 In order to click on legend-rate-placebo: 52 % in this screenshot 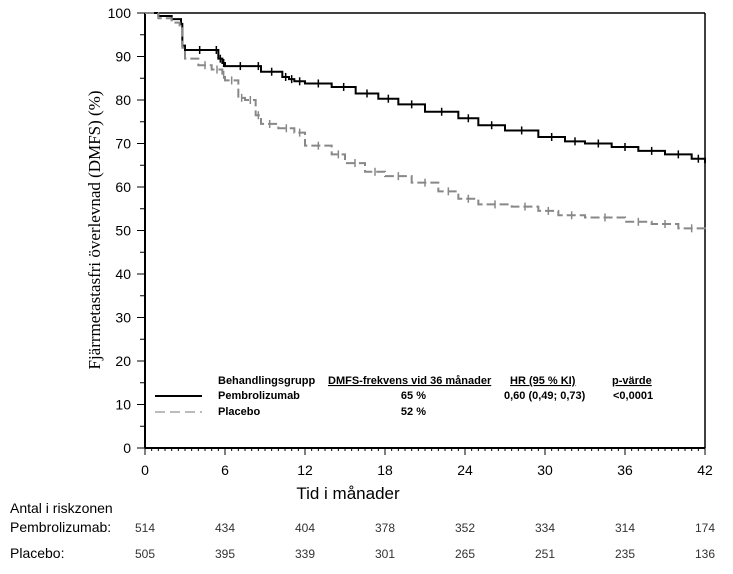, I will do `click(413, 412)`.